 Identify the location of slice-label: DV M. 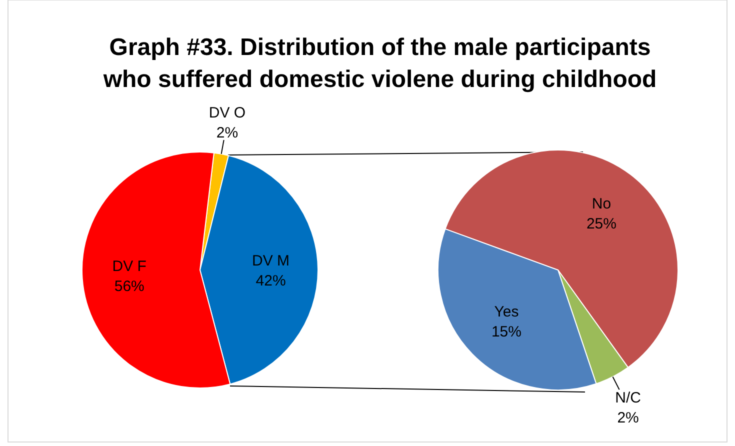
(271, 261).